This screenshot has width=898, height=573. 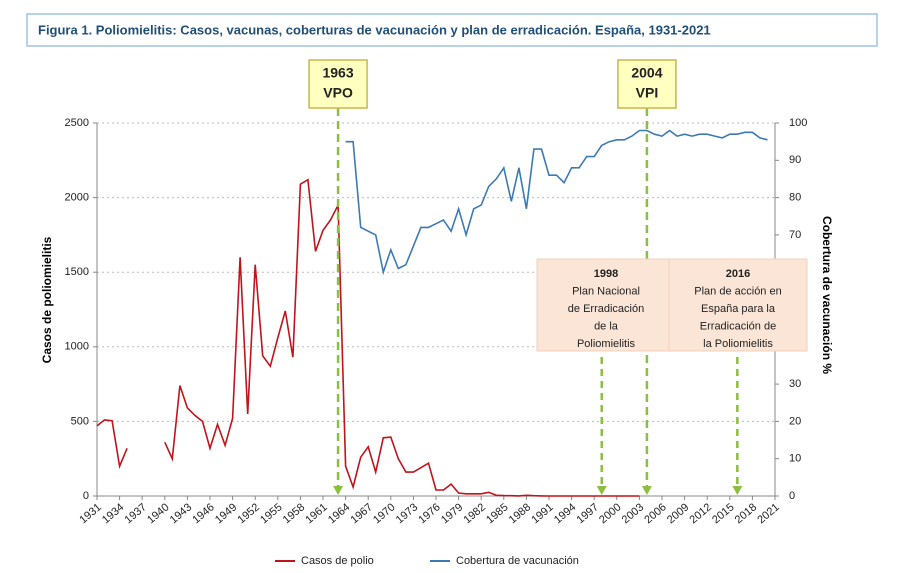 What do you see at coordinates (556, 202) in the screenshot?
I see `data-line` at bounding box center [556, 202].